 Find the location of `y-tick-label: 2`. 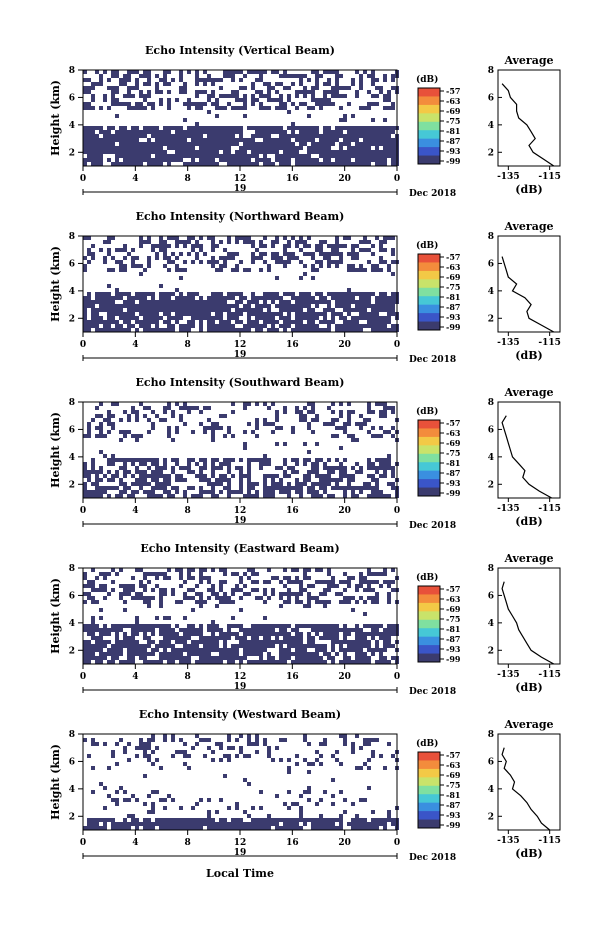

y-tick-label: 2 is located at coordinates (72, 153).